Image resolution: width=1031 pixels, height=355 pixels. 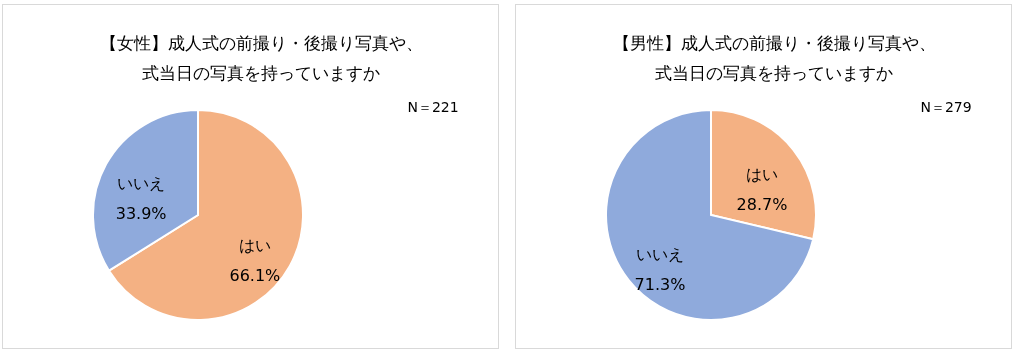 What do you see at coordinates (433, 107) in the screenshot?
I see `text: N＝221` at bounding box center [433, 107].